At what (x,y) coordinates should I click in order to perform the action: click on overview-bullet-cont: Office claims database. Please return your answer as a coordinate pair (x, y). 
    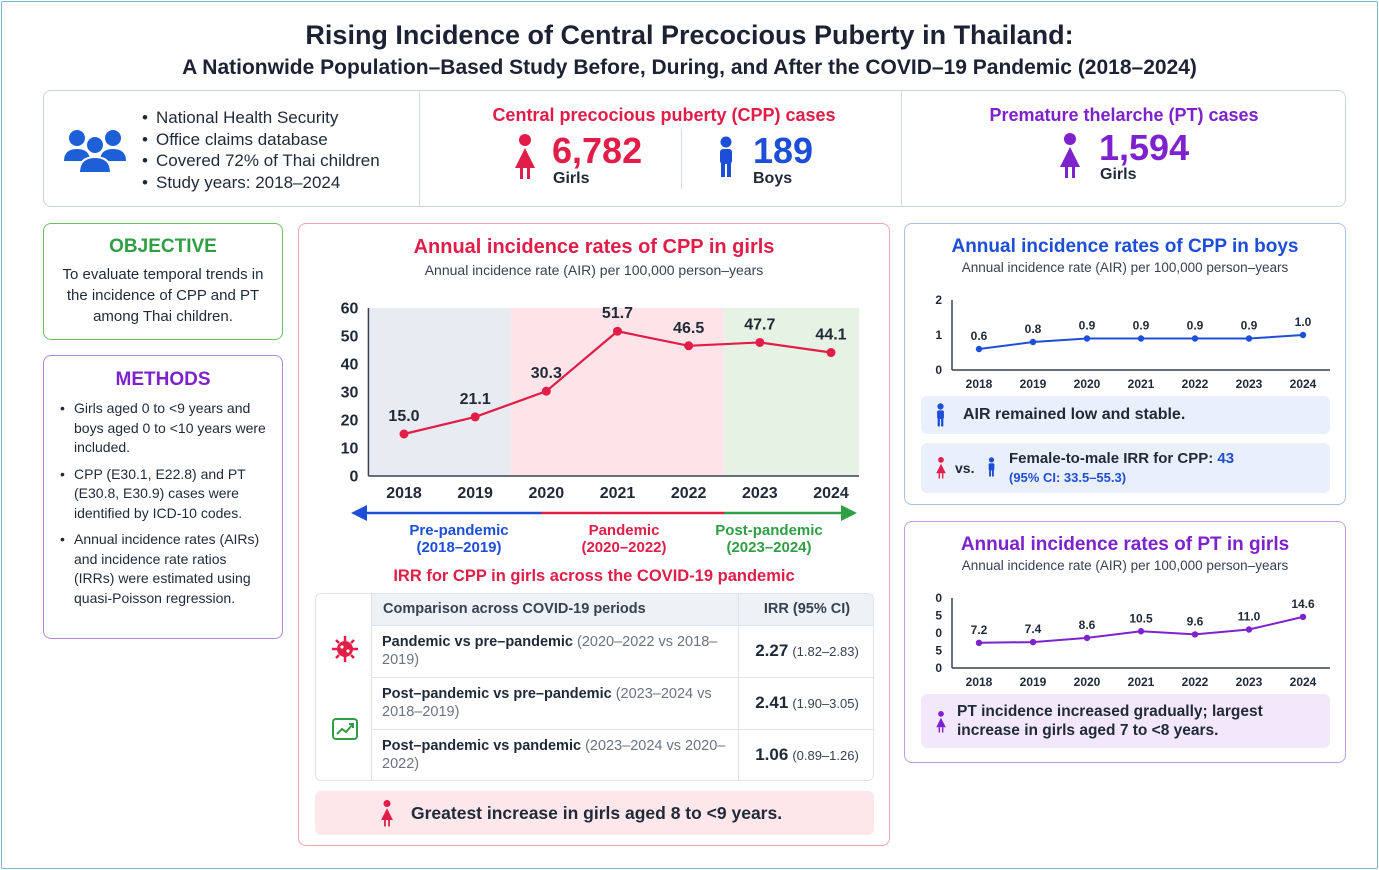
    Looking at the image, I should click on (287, 140).